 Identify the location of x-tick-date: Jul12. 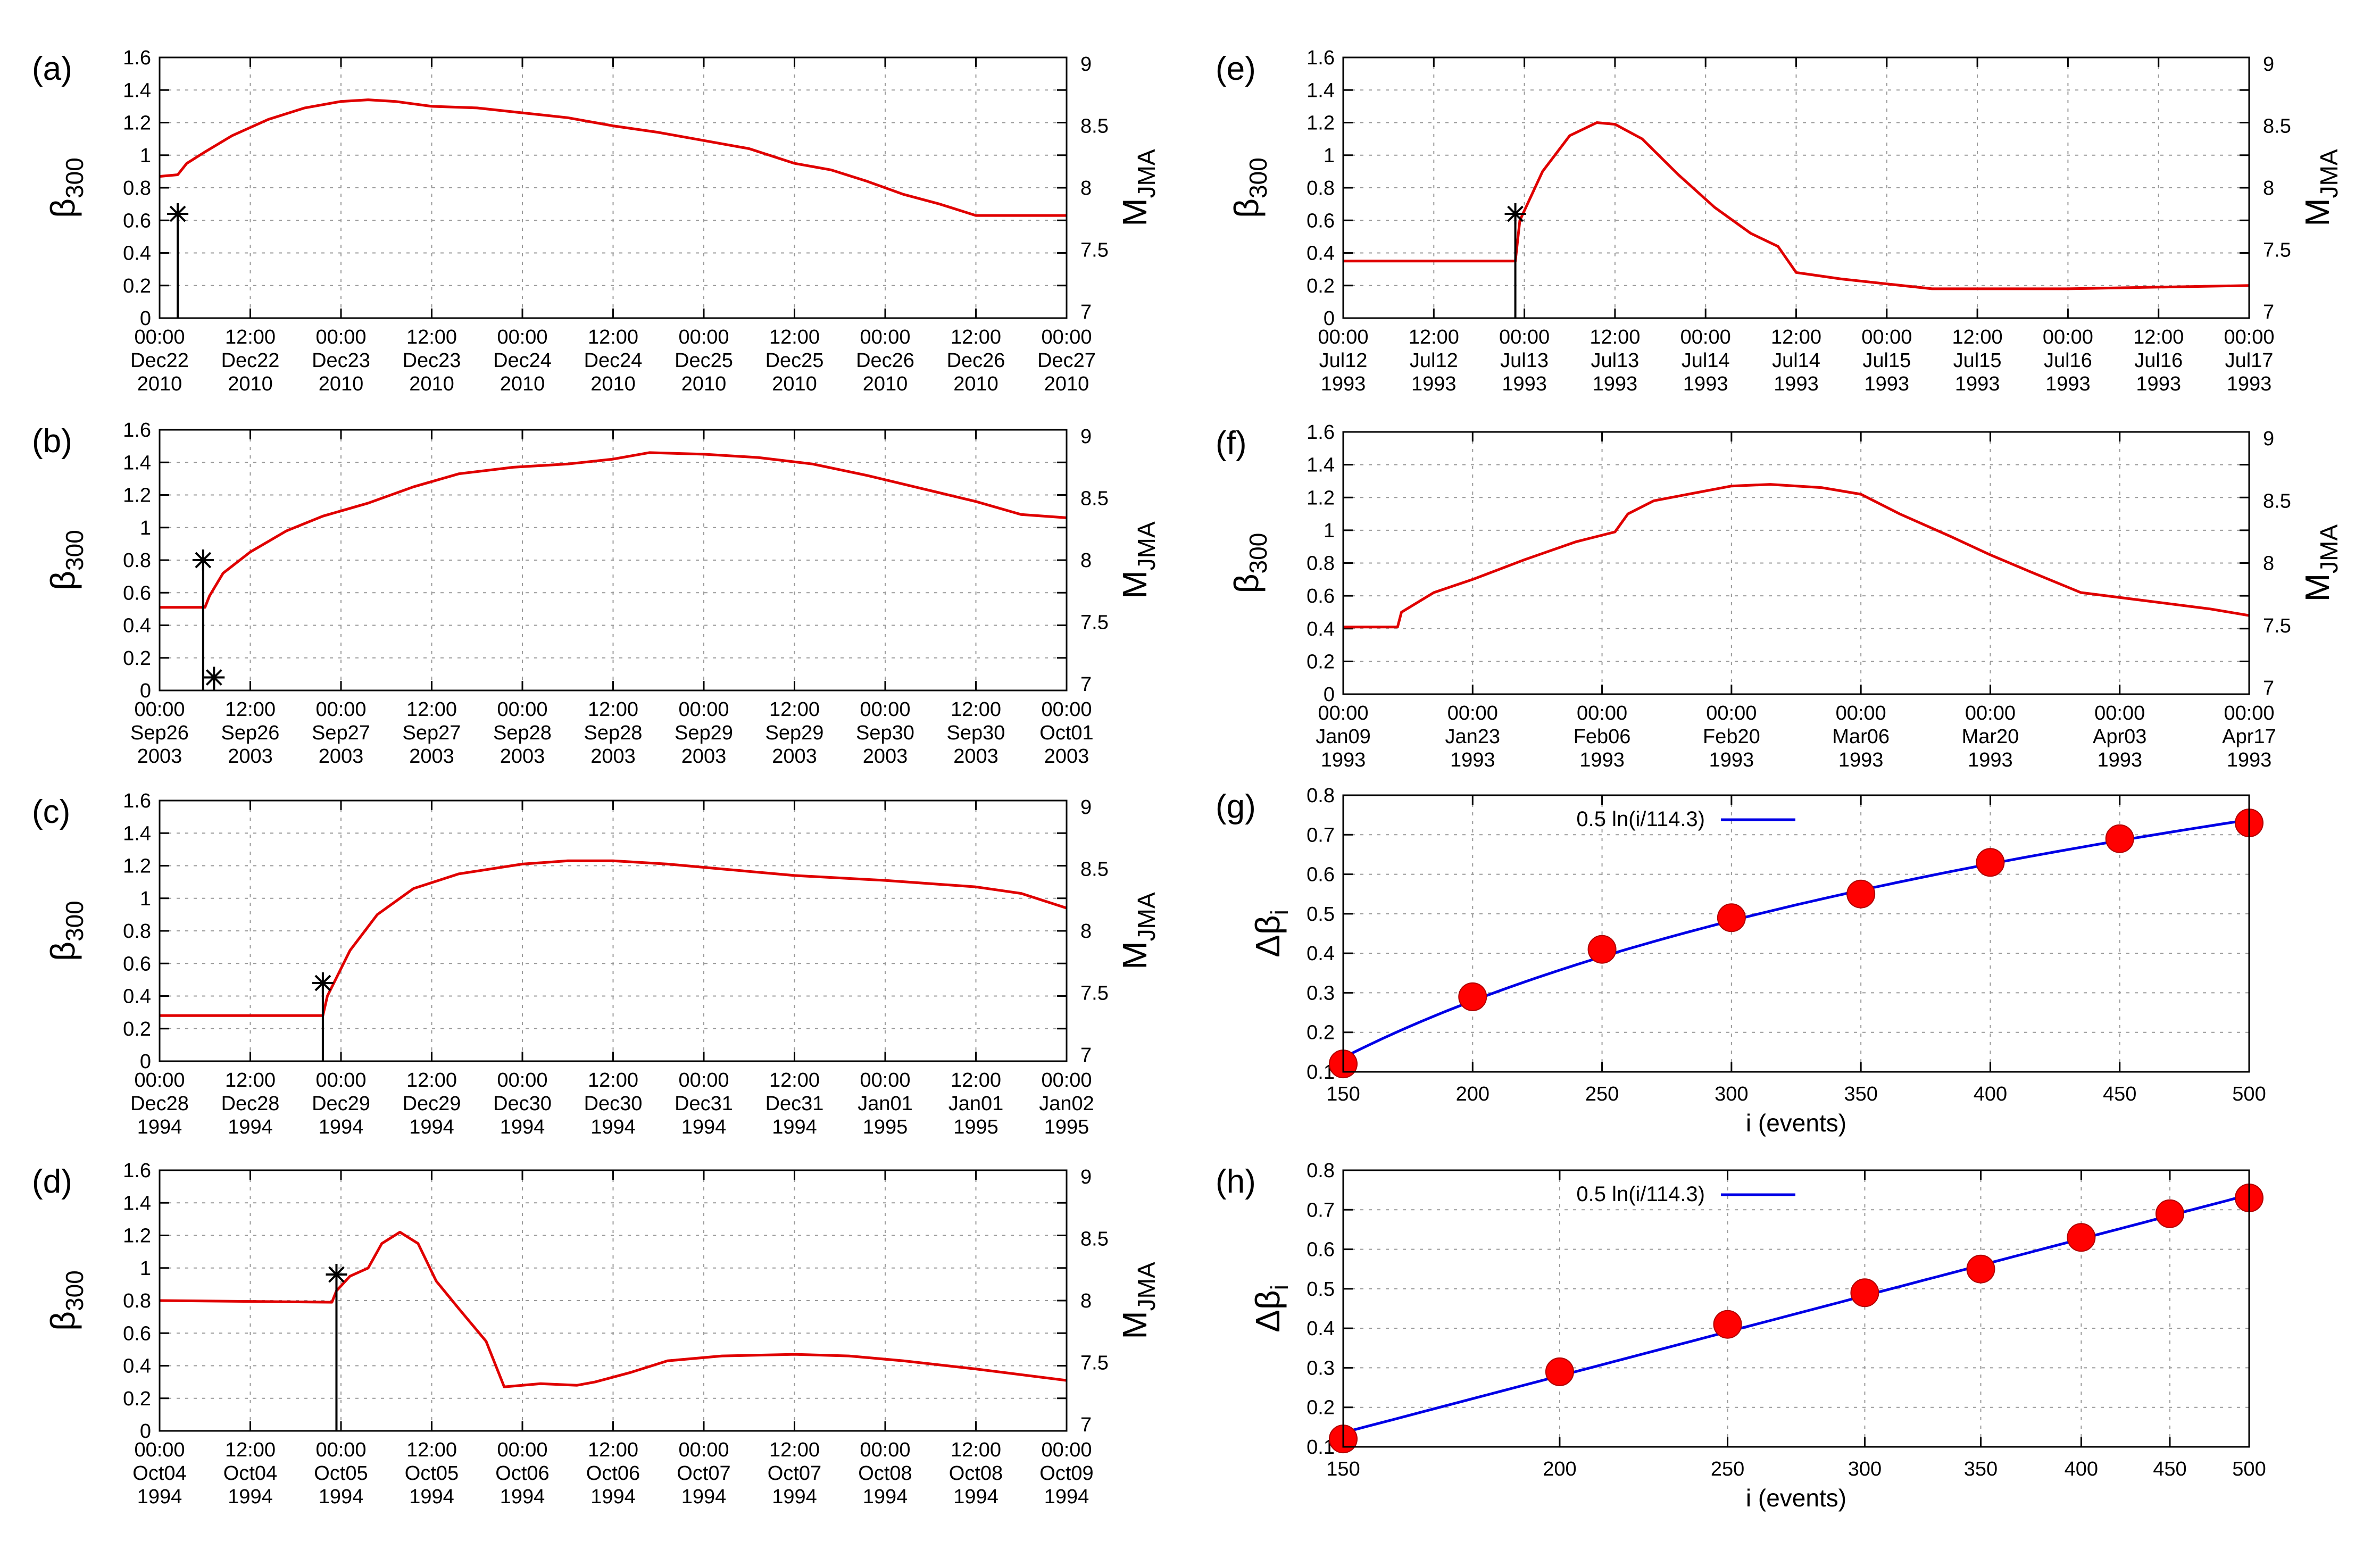
(1434, 361).